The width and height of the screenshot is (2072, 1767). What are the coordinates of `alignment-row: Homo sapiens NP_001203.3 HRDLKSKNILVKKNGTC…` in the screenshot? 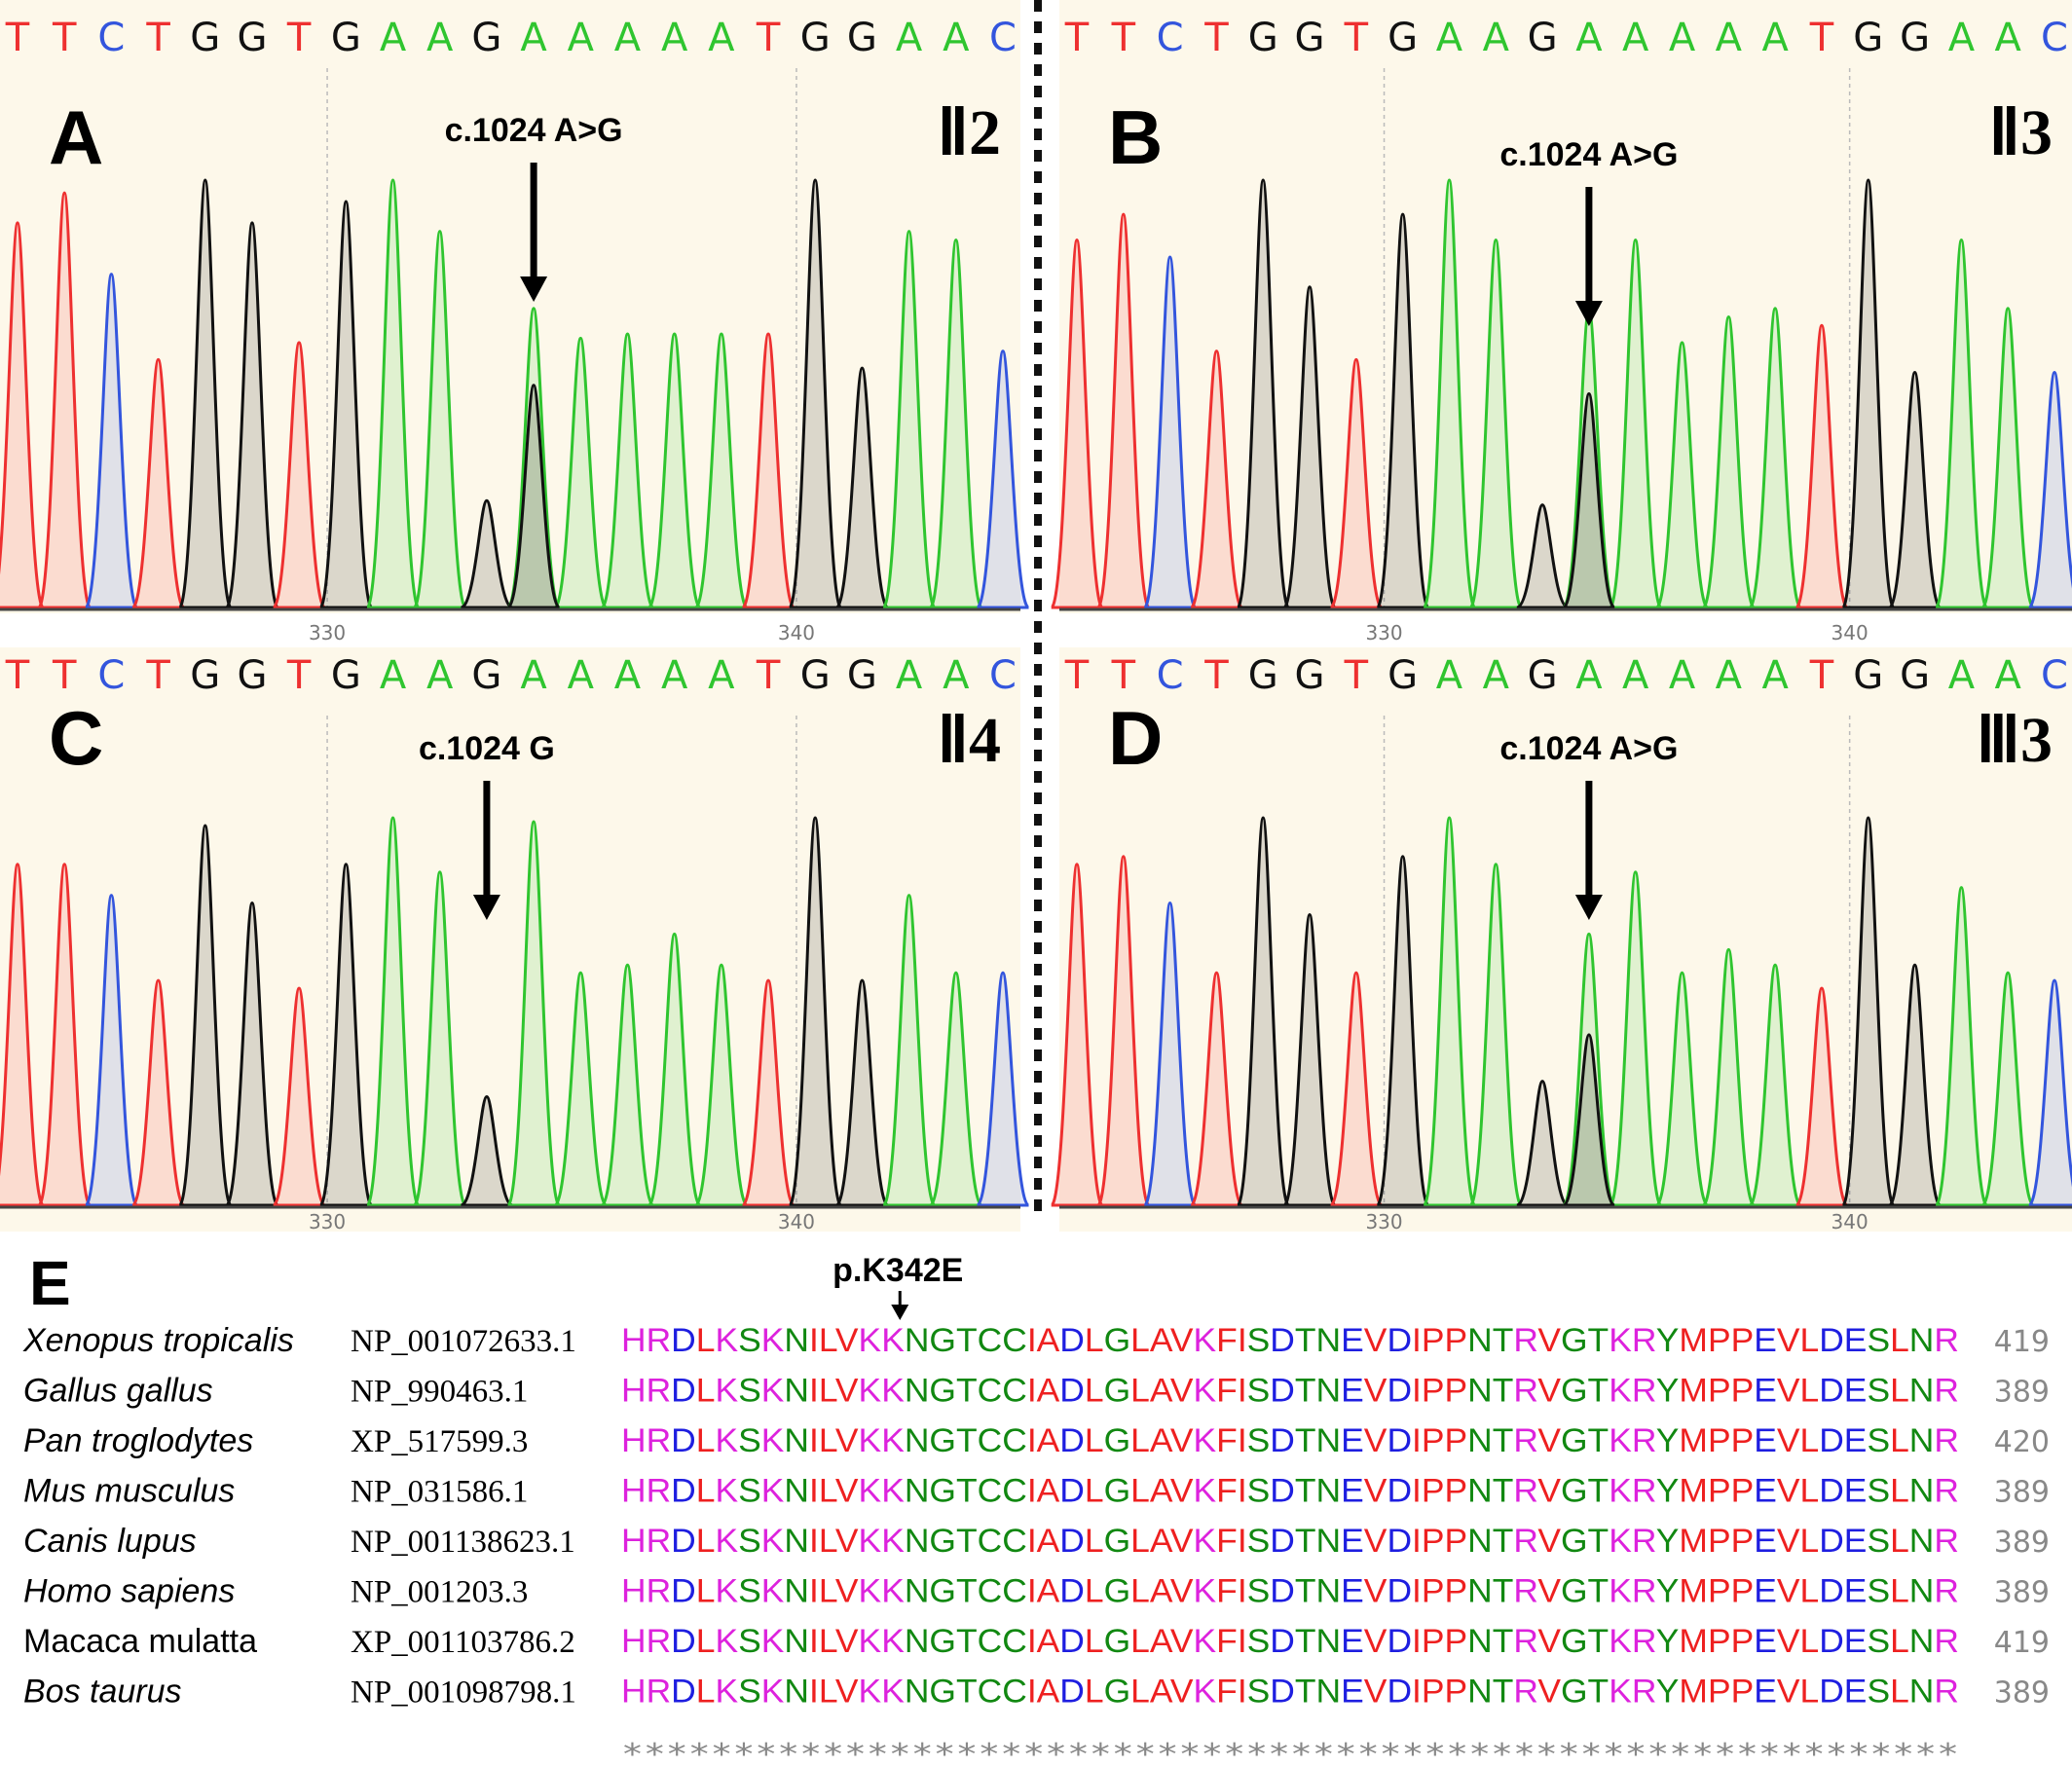 It's located at (1036, 1591).